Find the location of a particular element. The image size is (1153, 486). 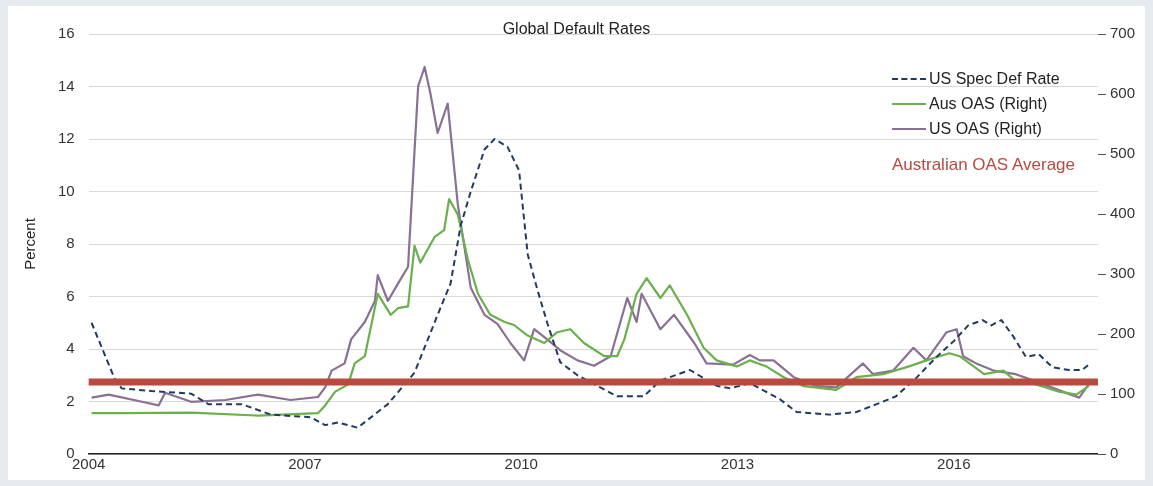

y-tick-label: 14 is located at coordinates (66, 85).